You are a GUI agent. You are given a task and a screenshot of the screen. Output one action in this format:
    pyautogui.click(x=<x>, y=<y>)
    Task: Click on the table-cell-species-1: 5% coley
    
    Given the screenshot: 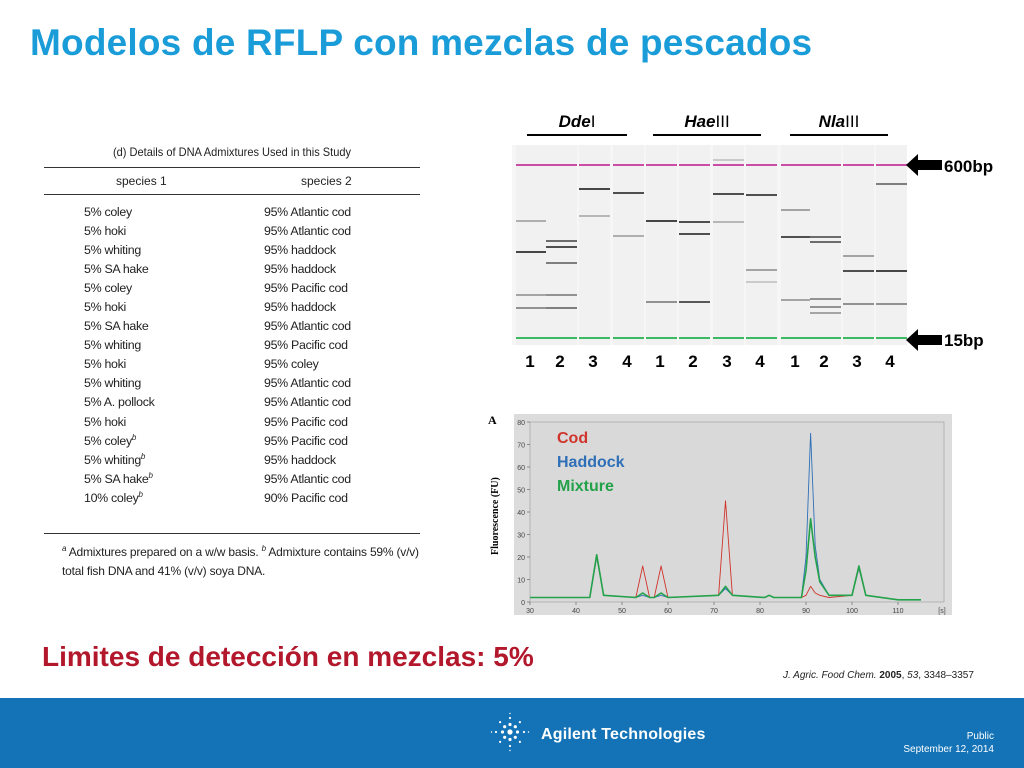 What is the action you would take?
    pyautogui.click(x=154, y=212)
    